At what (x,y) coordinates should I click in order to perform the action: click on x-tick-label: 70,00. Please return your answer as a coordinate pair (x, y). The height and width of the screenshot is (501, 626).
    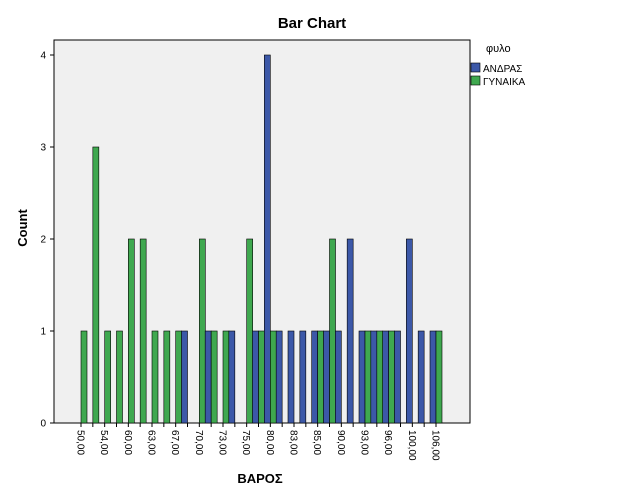
    Looking at the image, I should click on (198, 442).